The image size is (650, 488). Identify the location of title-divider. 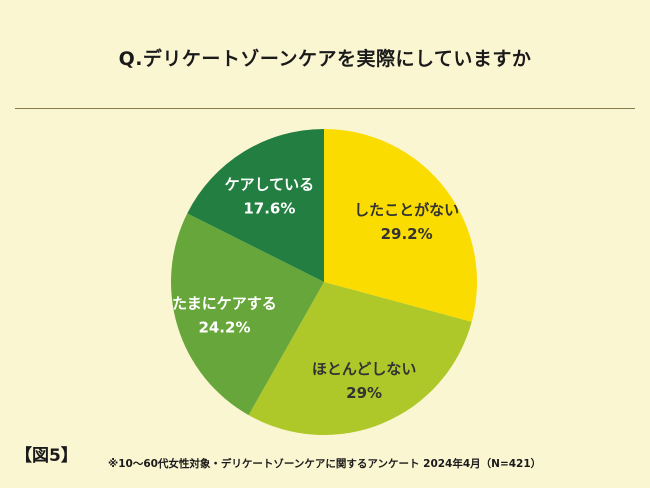
(325, 108).